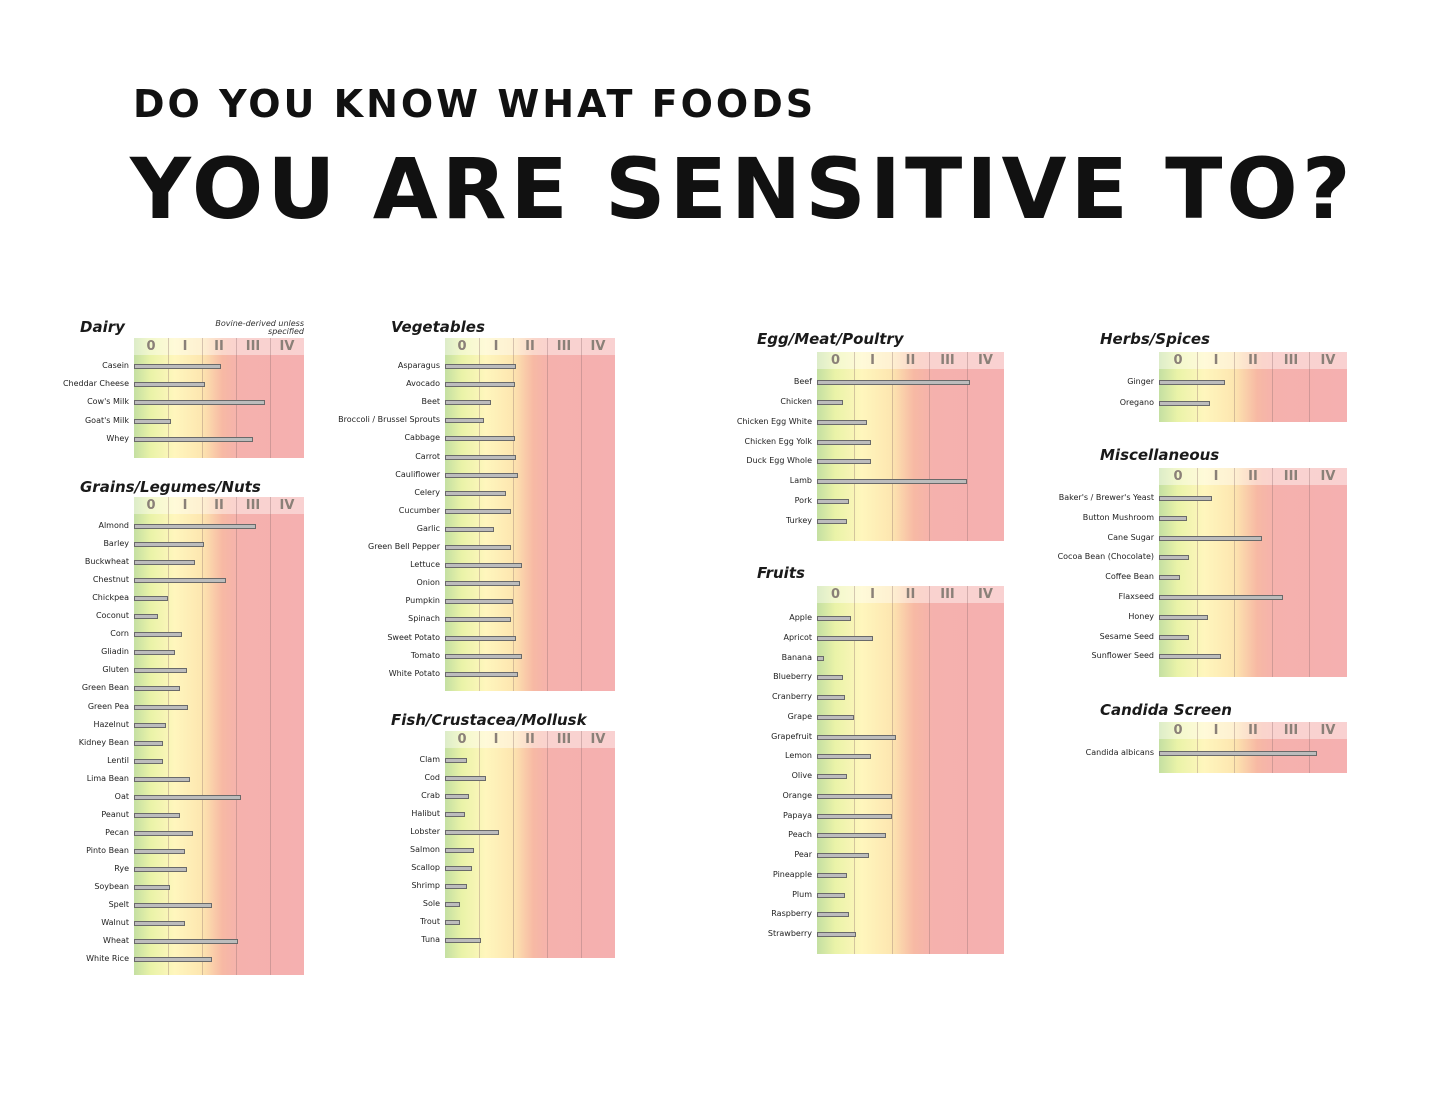 The image size is (1429, 1104). I want to click on bar-label: White Rice, so click(107, 959).